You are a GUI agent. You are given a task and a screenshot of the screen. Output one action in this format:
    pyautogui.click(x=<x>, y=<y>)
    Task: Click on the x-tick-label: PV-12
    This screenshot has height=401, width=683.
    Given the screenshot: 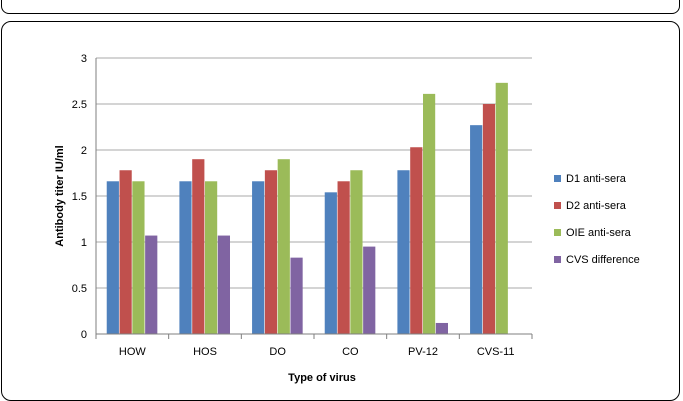 What is the action you would take?
    pyautogui.click(x=423, y=352)
    